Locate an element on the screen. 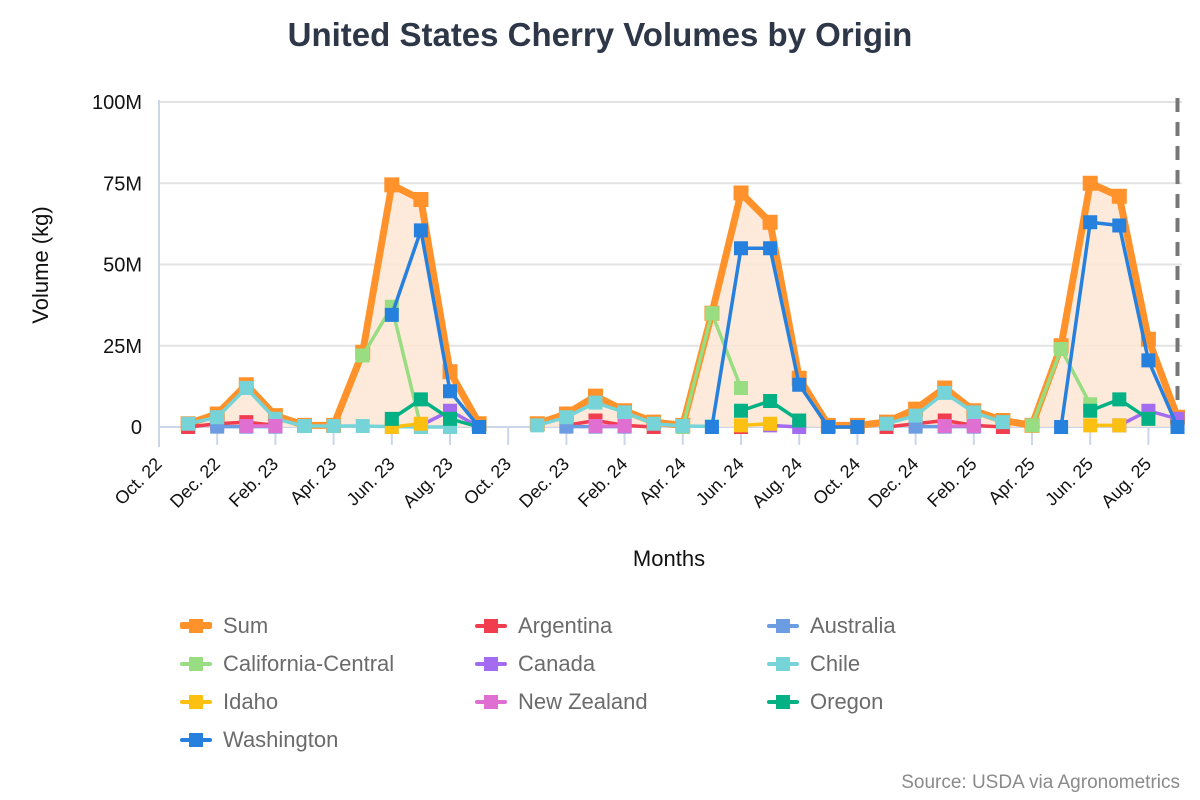 The width and height of the screenshot is (1200, 800). legend-item-chile: Chile is located at coordinates (917, 664).